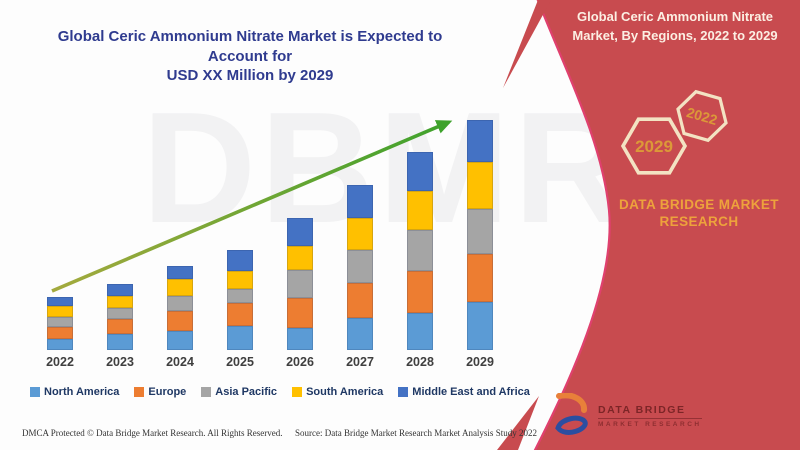 This screenshot has height=450, width=800. I want to click on hexagon-2022: 2022, so click(702, 116).